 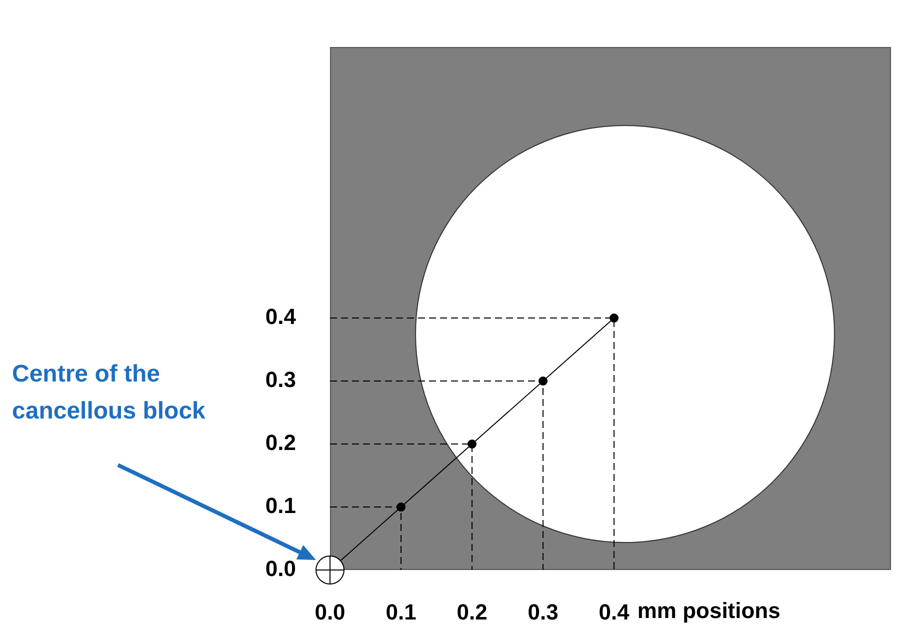 I want to click on y-tick-label: 0.3, so click(x=280, y=379).